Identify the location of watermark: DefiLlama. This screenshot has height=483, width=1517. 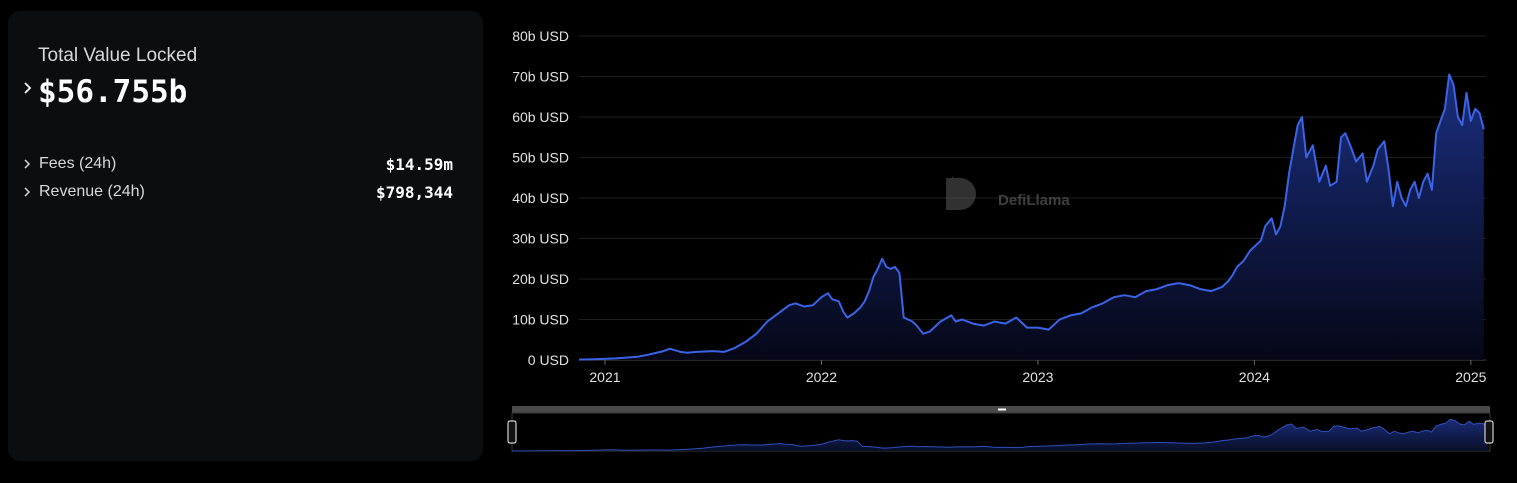
(1008, 193).